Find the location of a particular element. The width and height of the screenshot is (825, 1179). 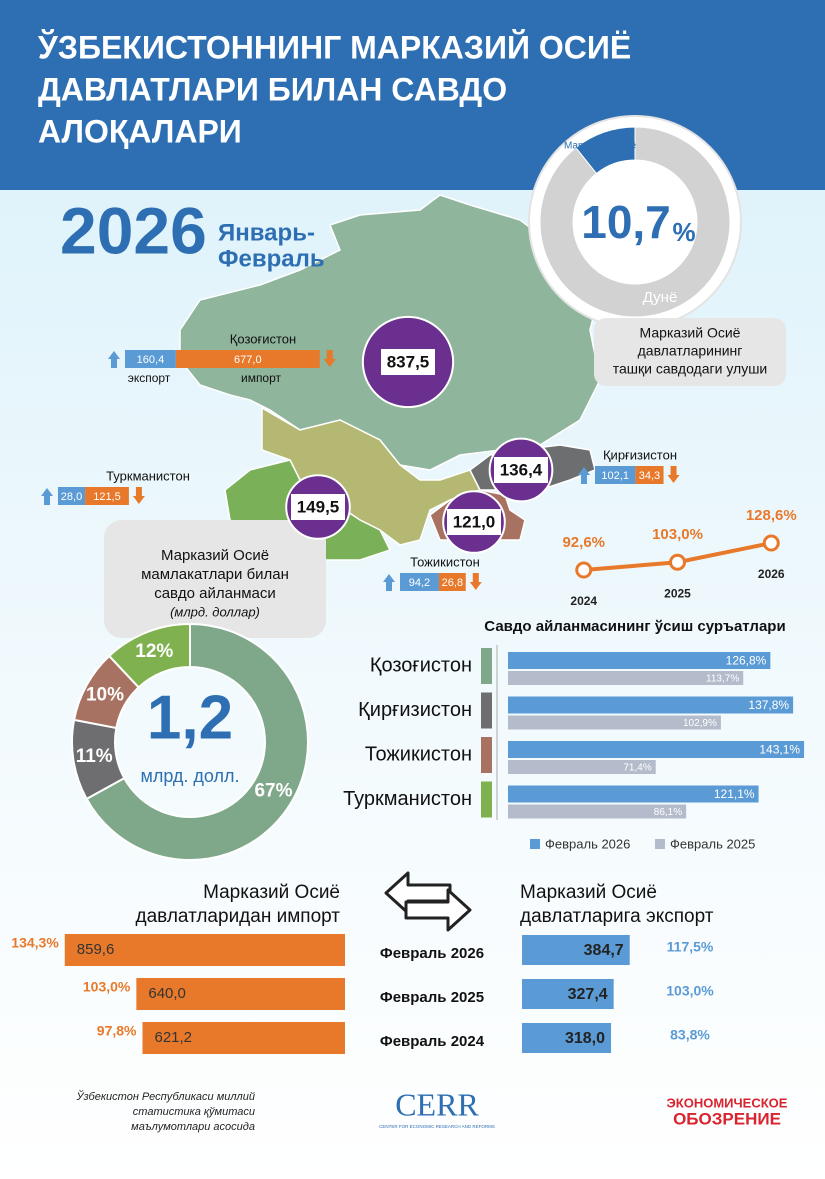

segment-label: Марказий Осиё is located at coordinates (600, 146).